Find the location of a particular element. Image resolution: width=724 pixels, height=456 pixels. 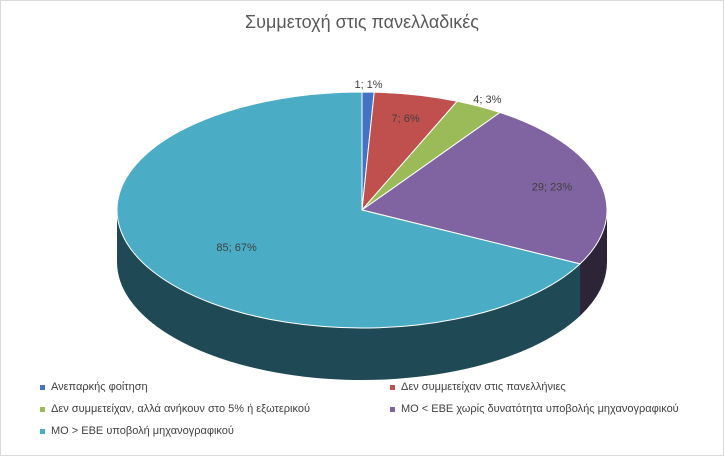

slice-4-label: 29; 23% is located at coordinates (552, 188).